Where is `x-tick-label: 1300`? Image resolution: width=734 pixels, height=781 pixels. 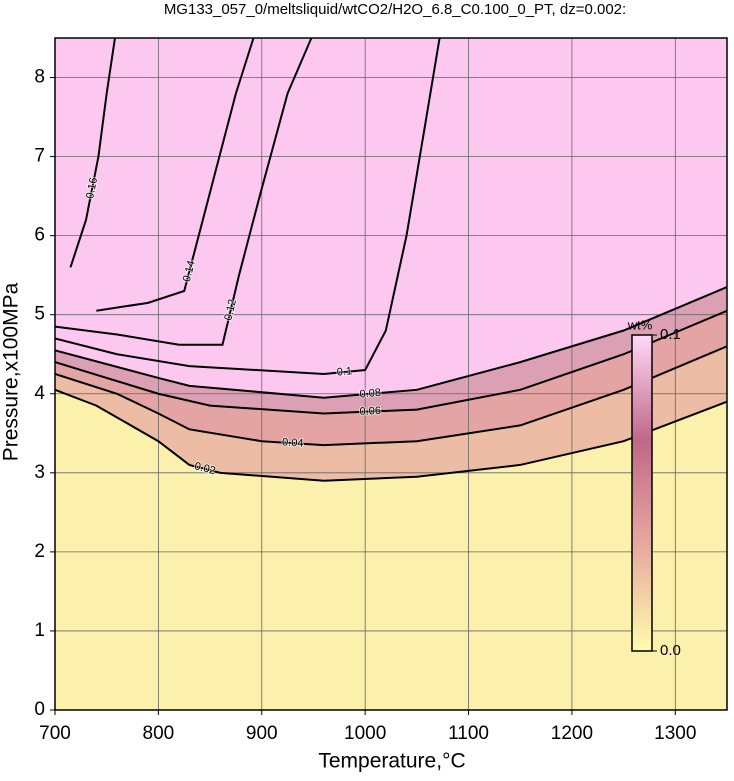 x-tick-label: 1300 is located at coordinates (675, 733).